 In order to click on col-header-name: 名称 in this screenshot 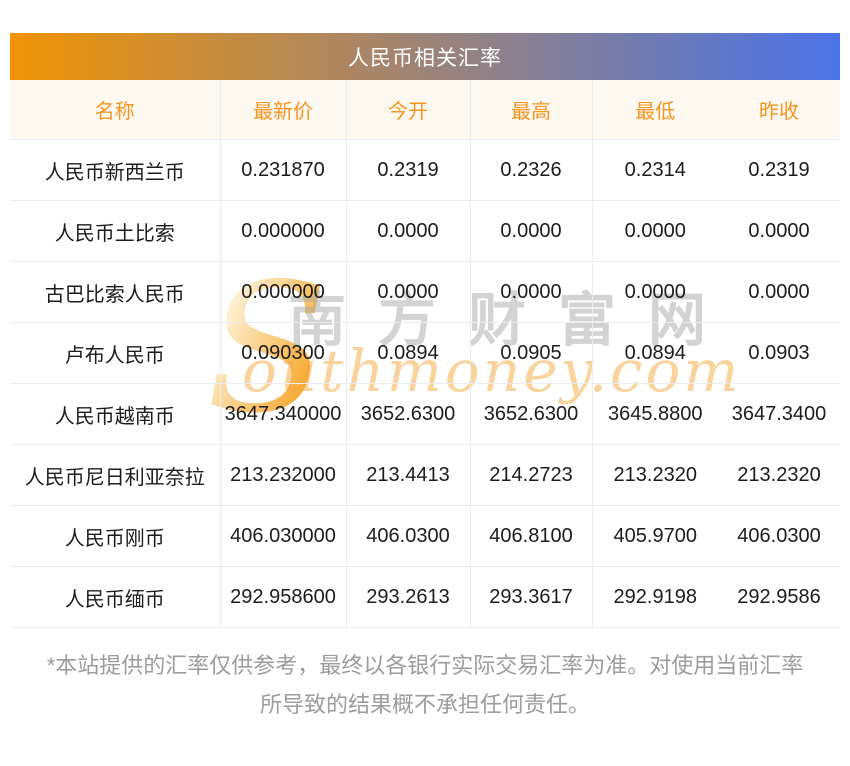, I will do `click(115, 110)`.